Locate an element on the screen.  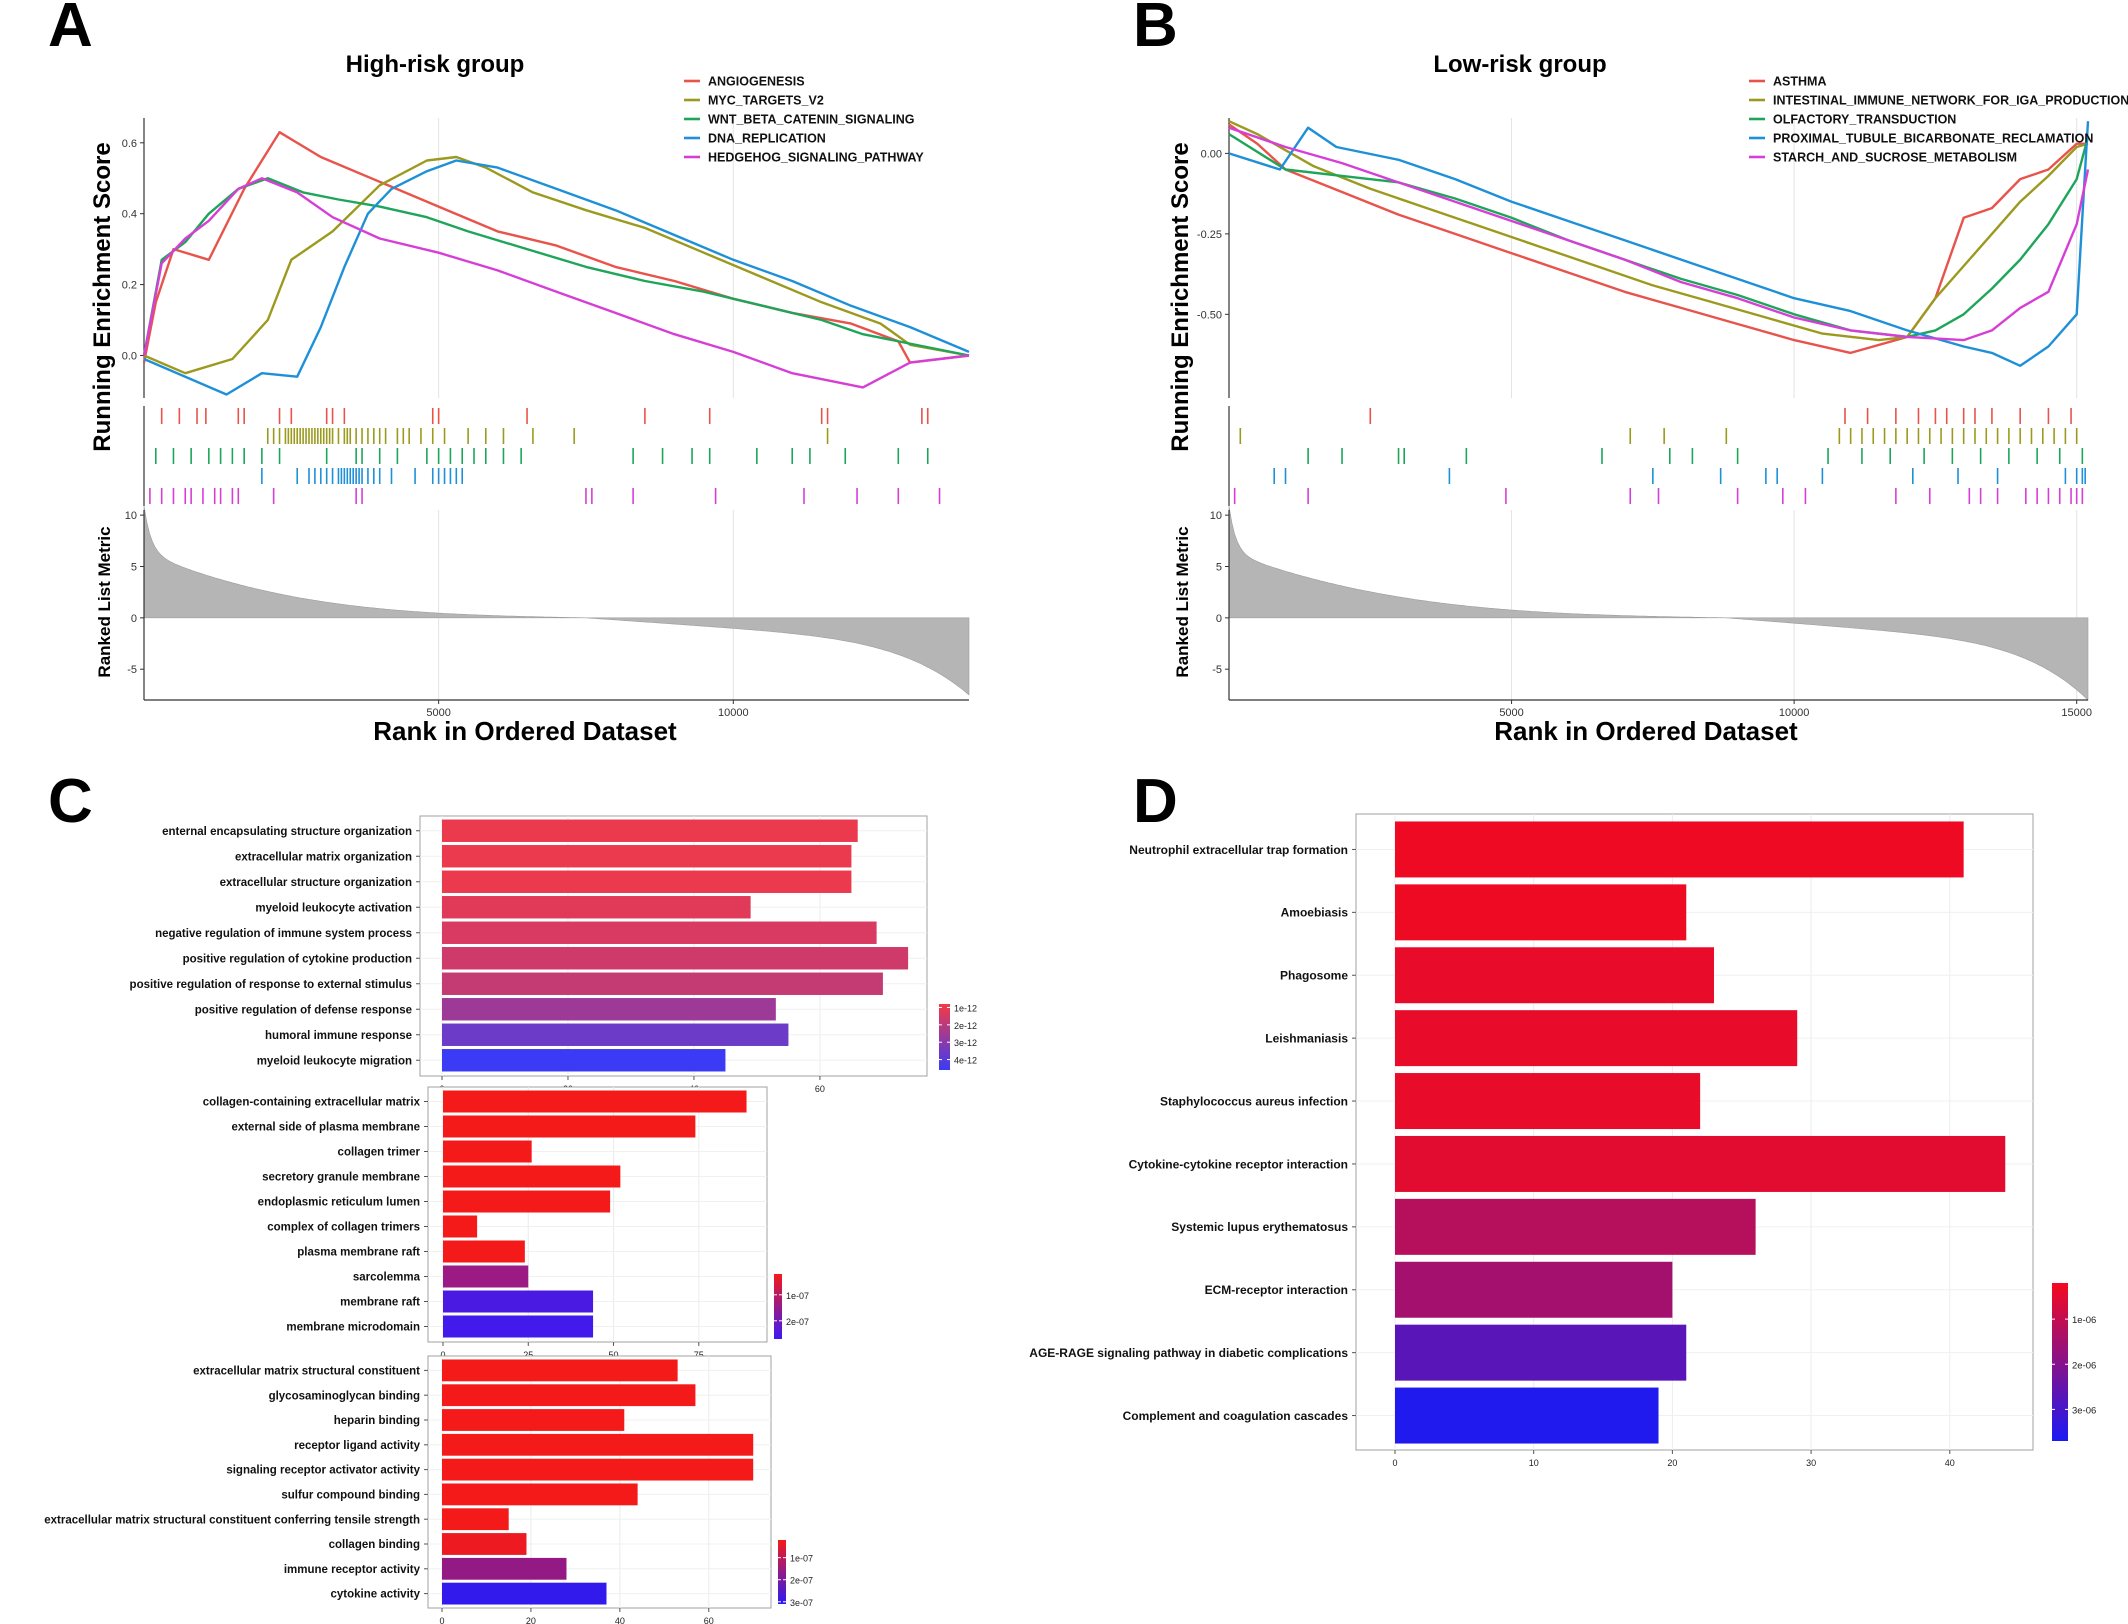
panel-d-xtick-label: 30 is located at coordinates (1811, 1463).